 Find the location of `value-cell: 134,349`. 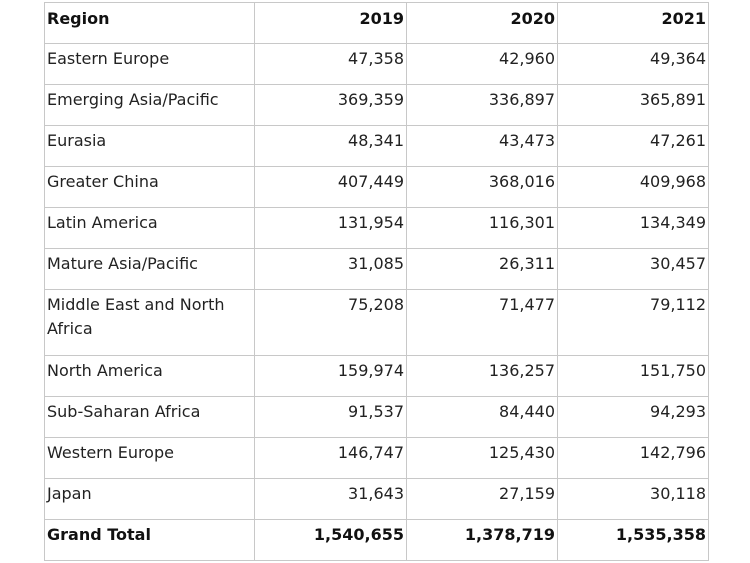

value-cell: 134,349 is located at coordinates (633, 228).